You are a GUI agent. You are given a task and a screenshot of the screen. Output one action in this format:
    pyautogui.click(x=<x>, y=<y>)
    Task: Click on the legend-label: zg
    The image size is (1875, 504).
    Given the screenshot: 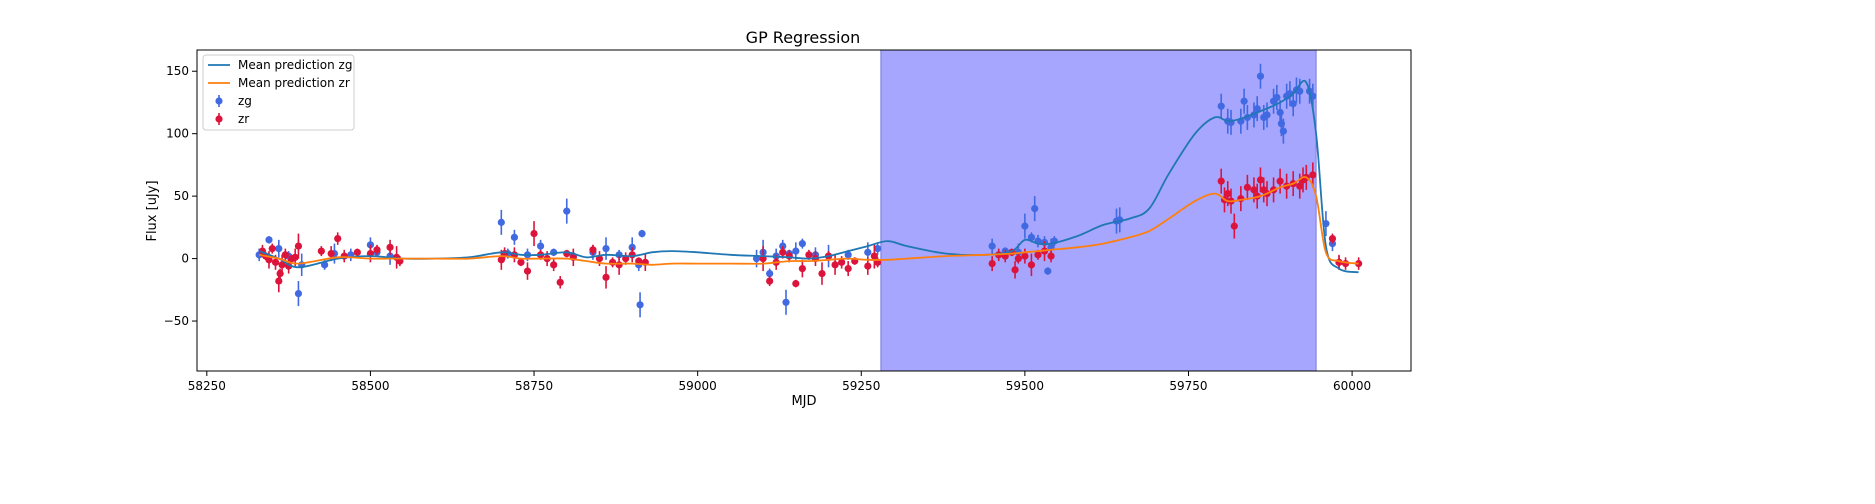 What is the action you would take?
    pyautogui.click(x=245, y=101)
    